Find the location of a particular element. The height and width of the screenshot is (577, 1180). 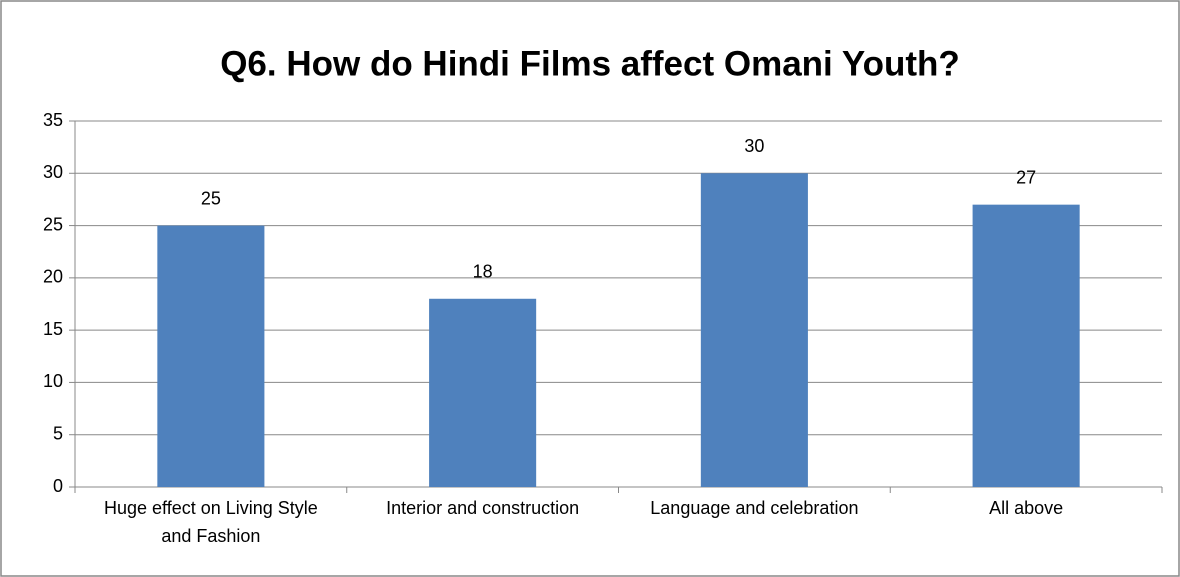

y-tick-label: 5 is located at coordinates (58, 433).